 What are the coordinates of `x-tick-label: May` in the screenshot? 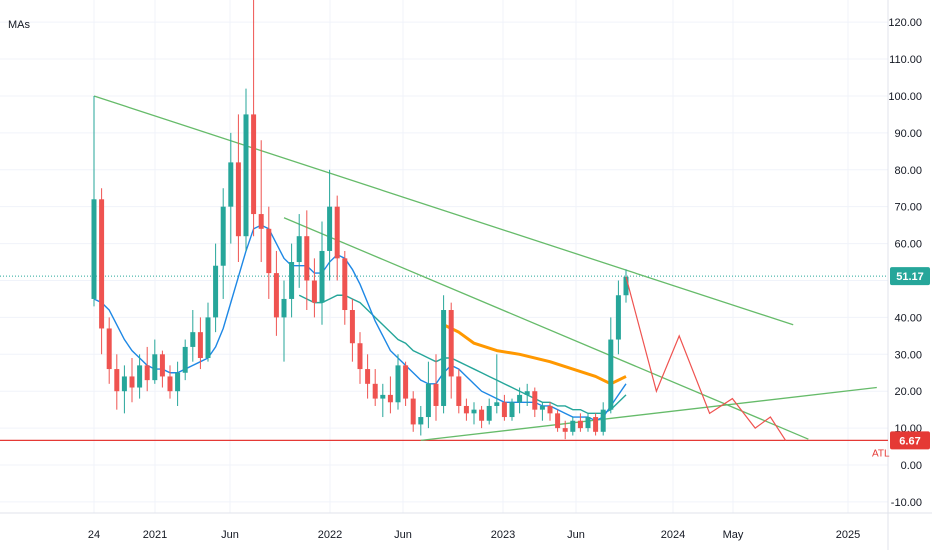 It's located at (733, 535).